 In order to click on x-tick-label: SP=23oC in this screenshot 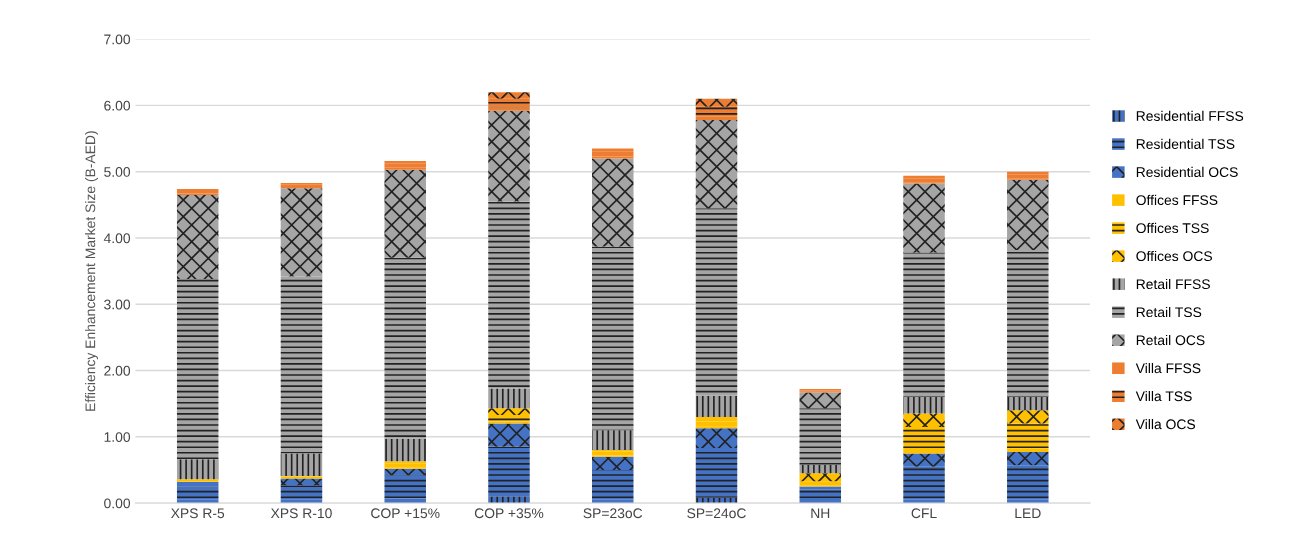, I will do `click(613, 513)`.